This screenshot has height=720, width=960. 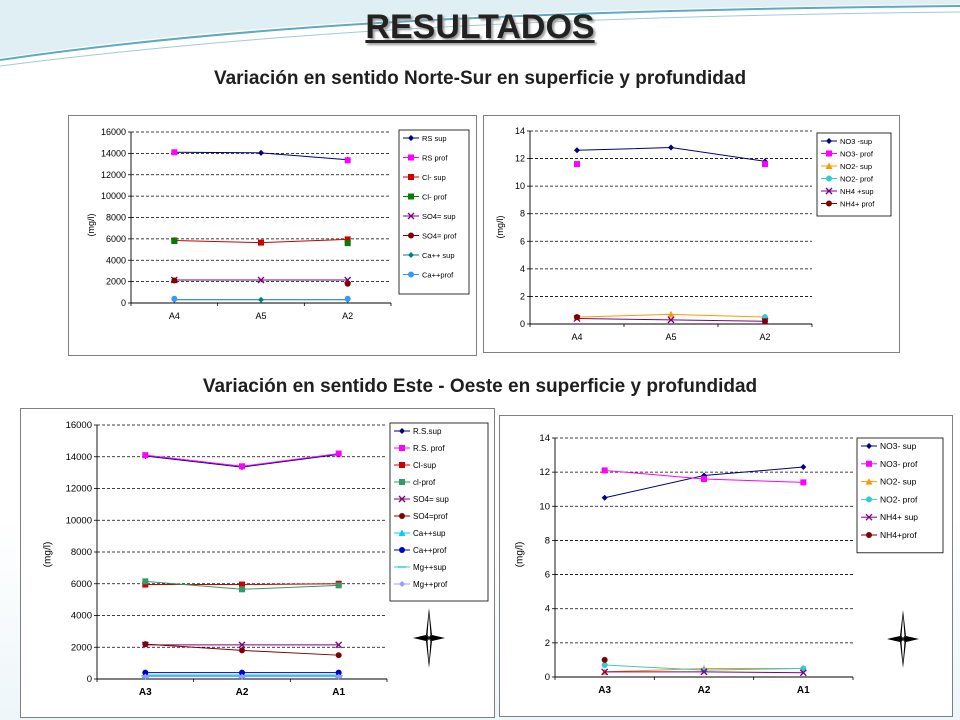 What do you see at coordinates (79, 457) in the screenshot?
I see `y-tick-label: 14000` at bounding box center [79, 457].